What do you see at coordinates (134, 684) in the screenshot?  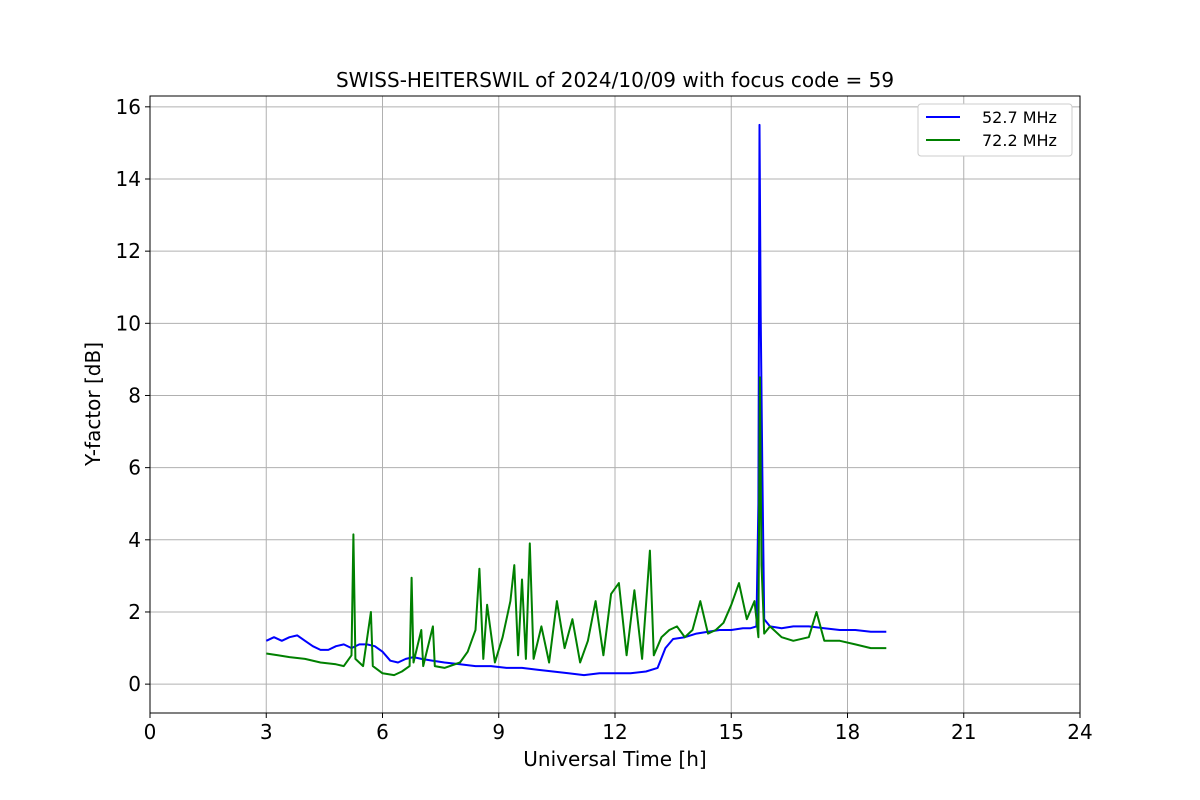 I see `y-tick-label: 0` at bounding box center [134, 684].